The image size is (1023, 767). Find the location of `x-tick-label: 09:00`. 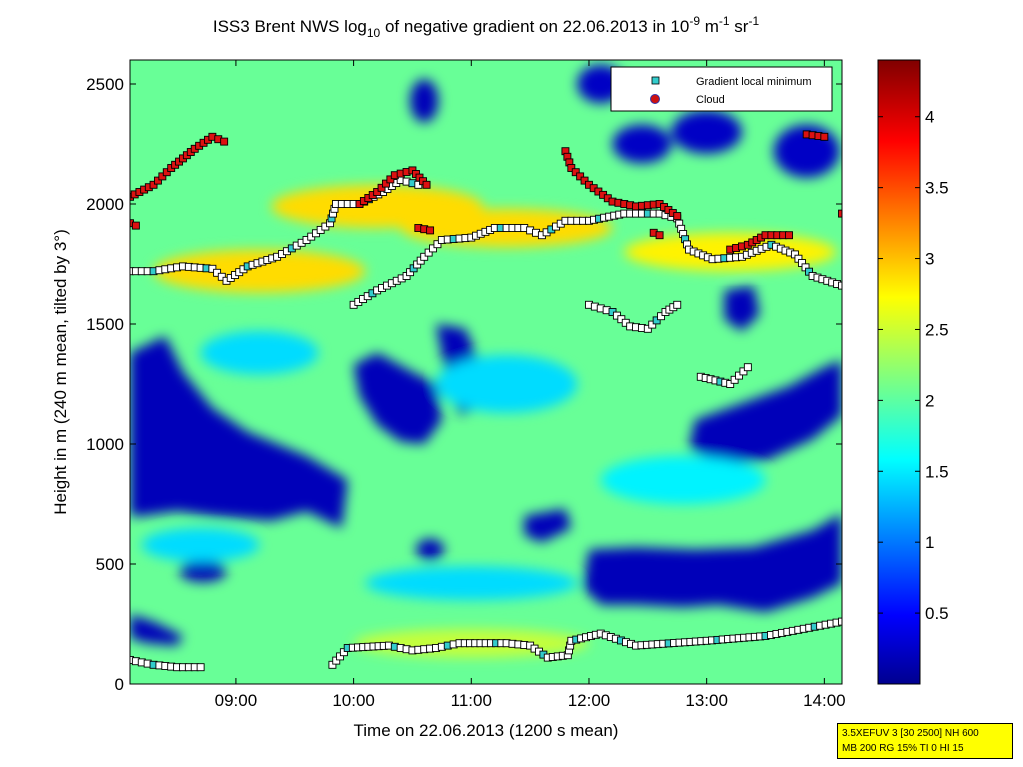

x-tick-label: 09:00 is located at coordinates (236, 700).